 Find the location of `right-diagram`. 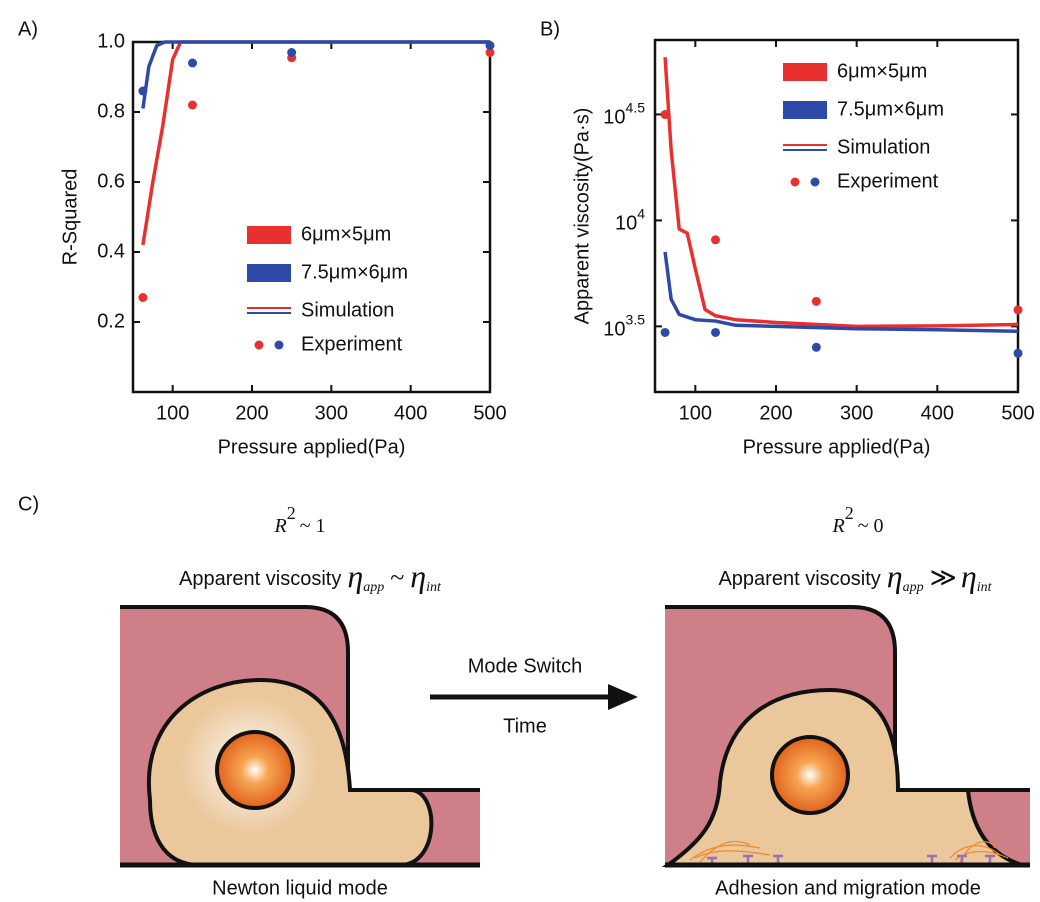

right-diagram is located at coordinates (845, 736).